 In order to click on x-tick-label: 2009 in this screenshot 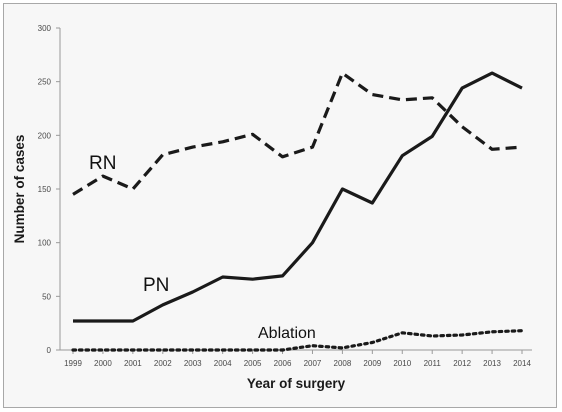, I will do `click(372, 363)`.